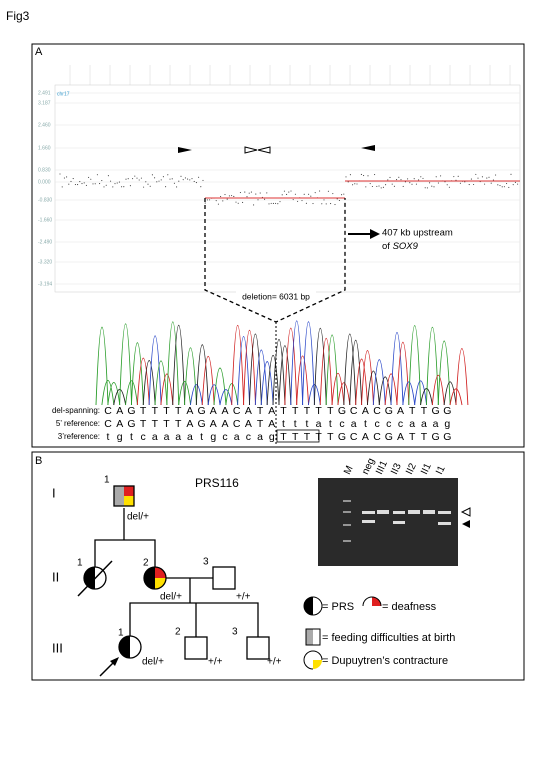 This screenshot has height=780, width=540. Describe the element at coordinates (388, 424) in the screenshot. I see `base: c` at that location.